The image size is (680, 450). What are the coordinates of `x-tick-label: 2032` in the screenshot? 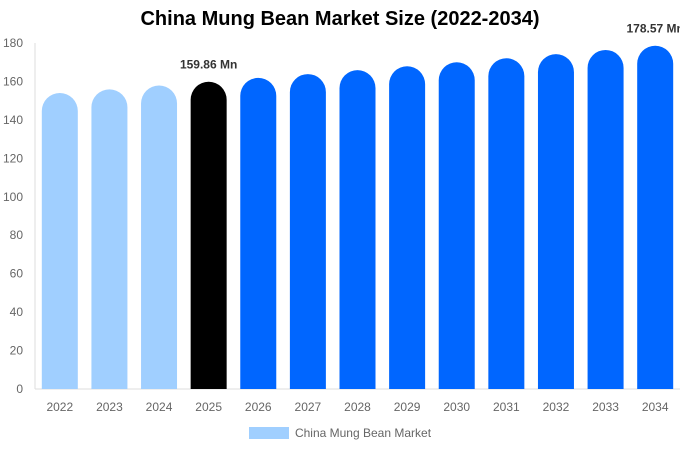 It's located at (556, 407).